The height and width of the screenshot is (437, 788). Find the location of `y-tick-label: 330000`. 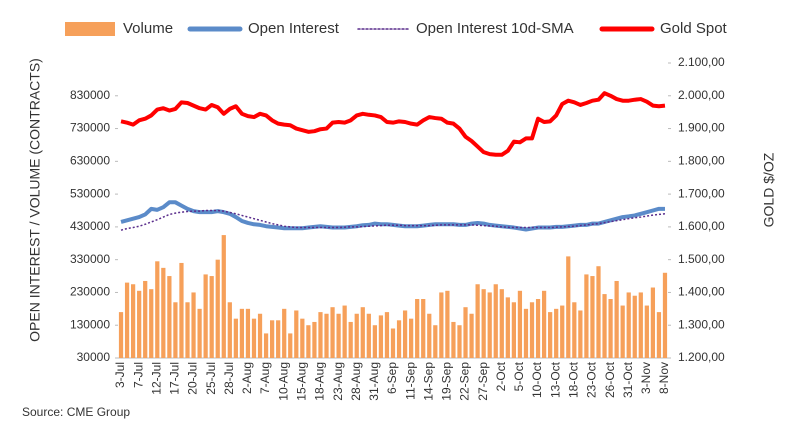

y-tick-label: 330000 is located at coordinates (90, 259).